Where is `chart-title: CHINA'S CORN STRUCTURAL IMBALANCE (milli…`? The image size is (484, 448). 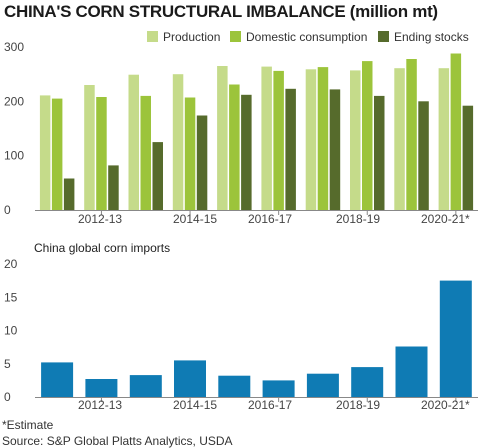 chart-title: CHINA'S CORN STRUCTURAL IMBALANCE (milli… is located at coordinates (221, 11).